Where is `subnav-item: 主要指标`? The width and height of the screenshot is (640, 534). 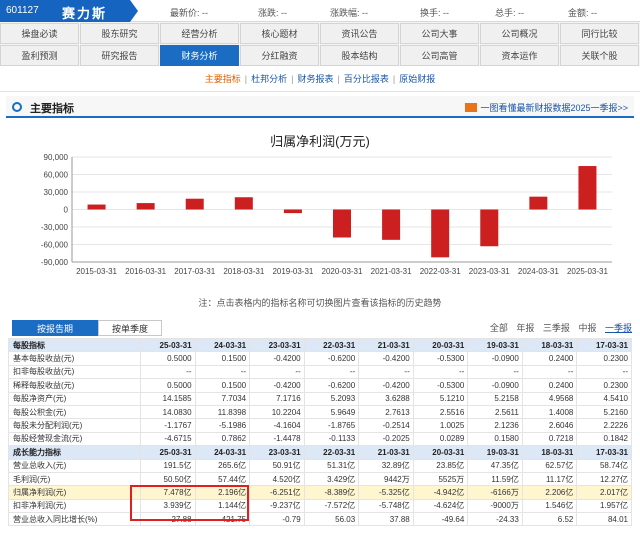 subnav-item: 主要指标 is located at coordinates (222, 79).